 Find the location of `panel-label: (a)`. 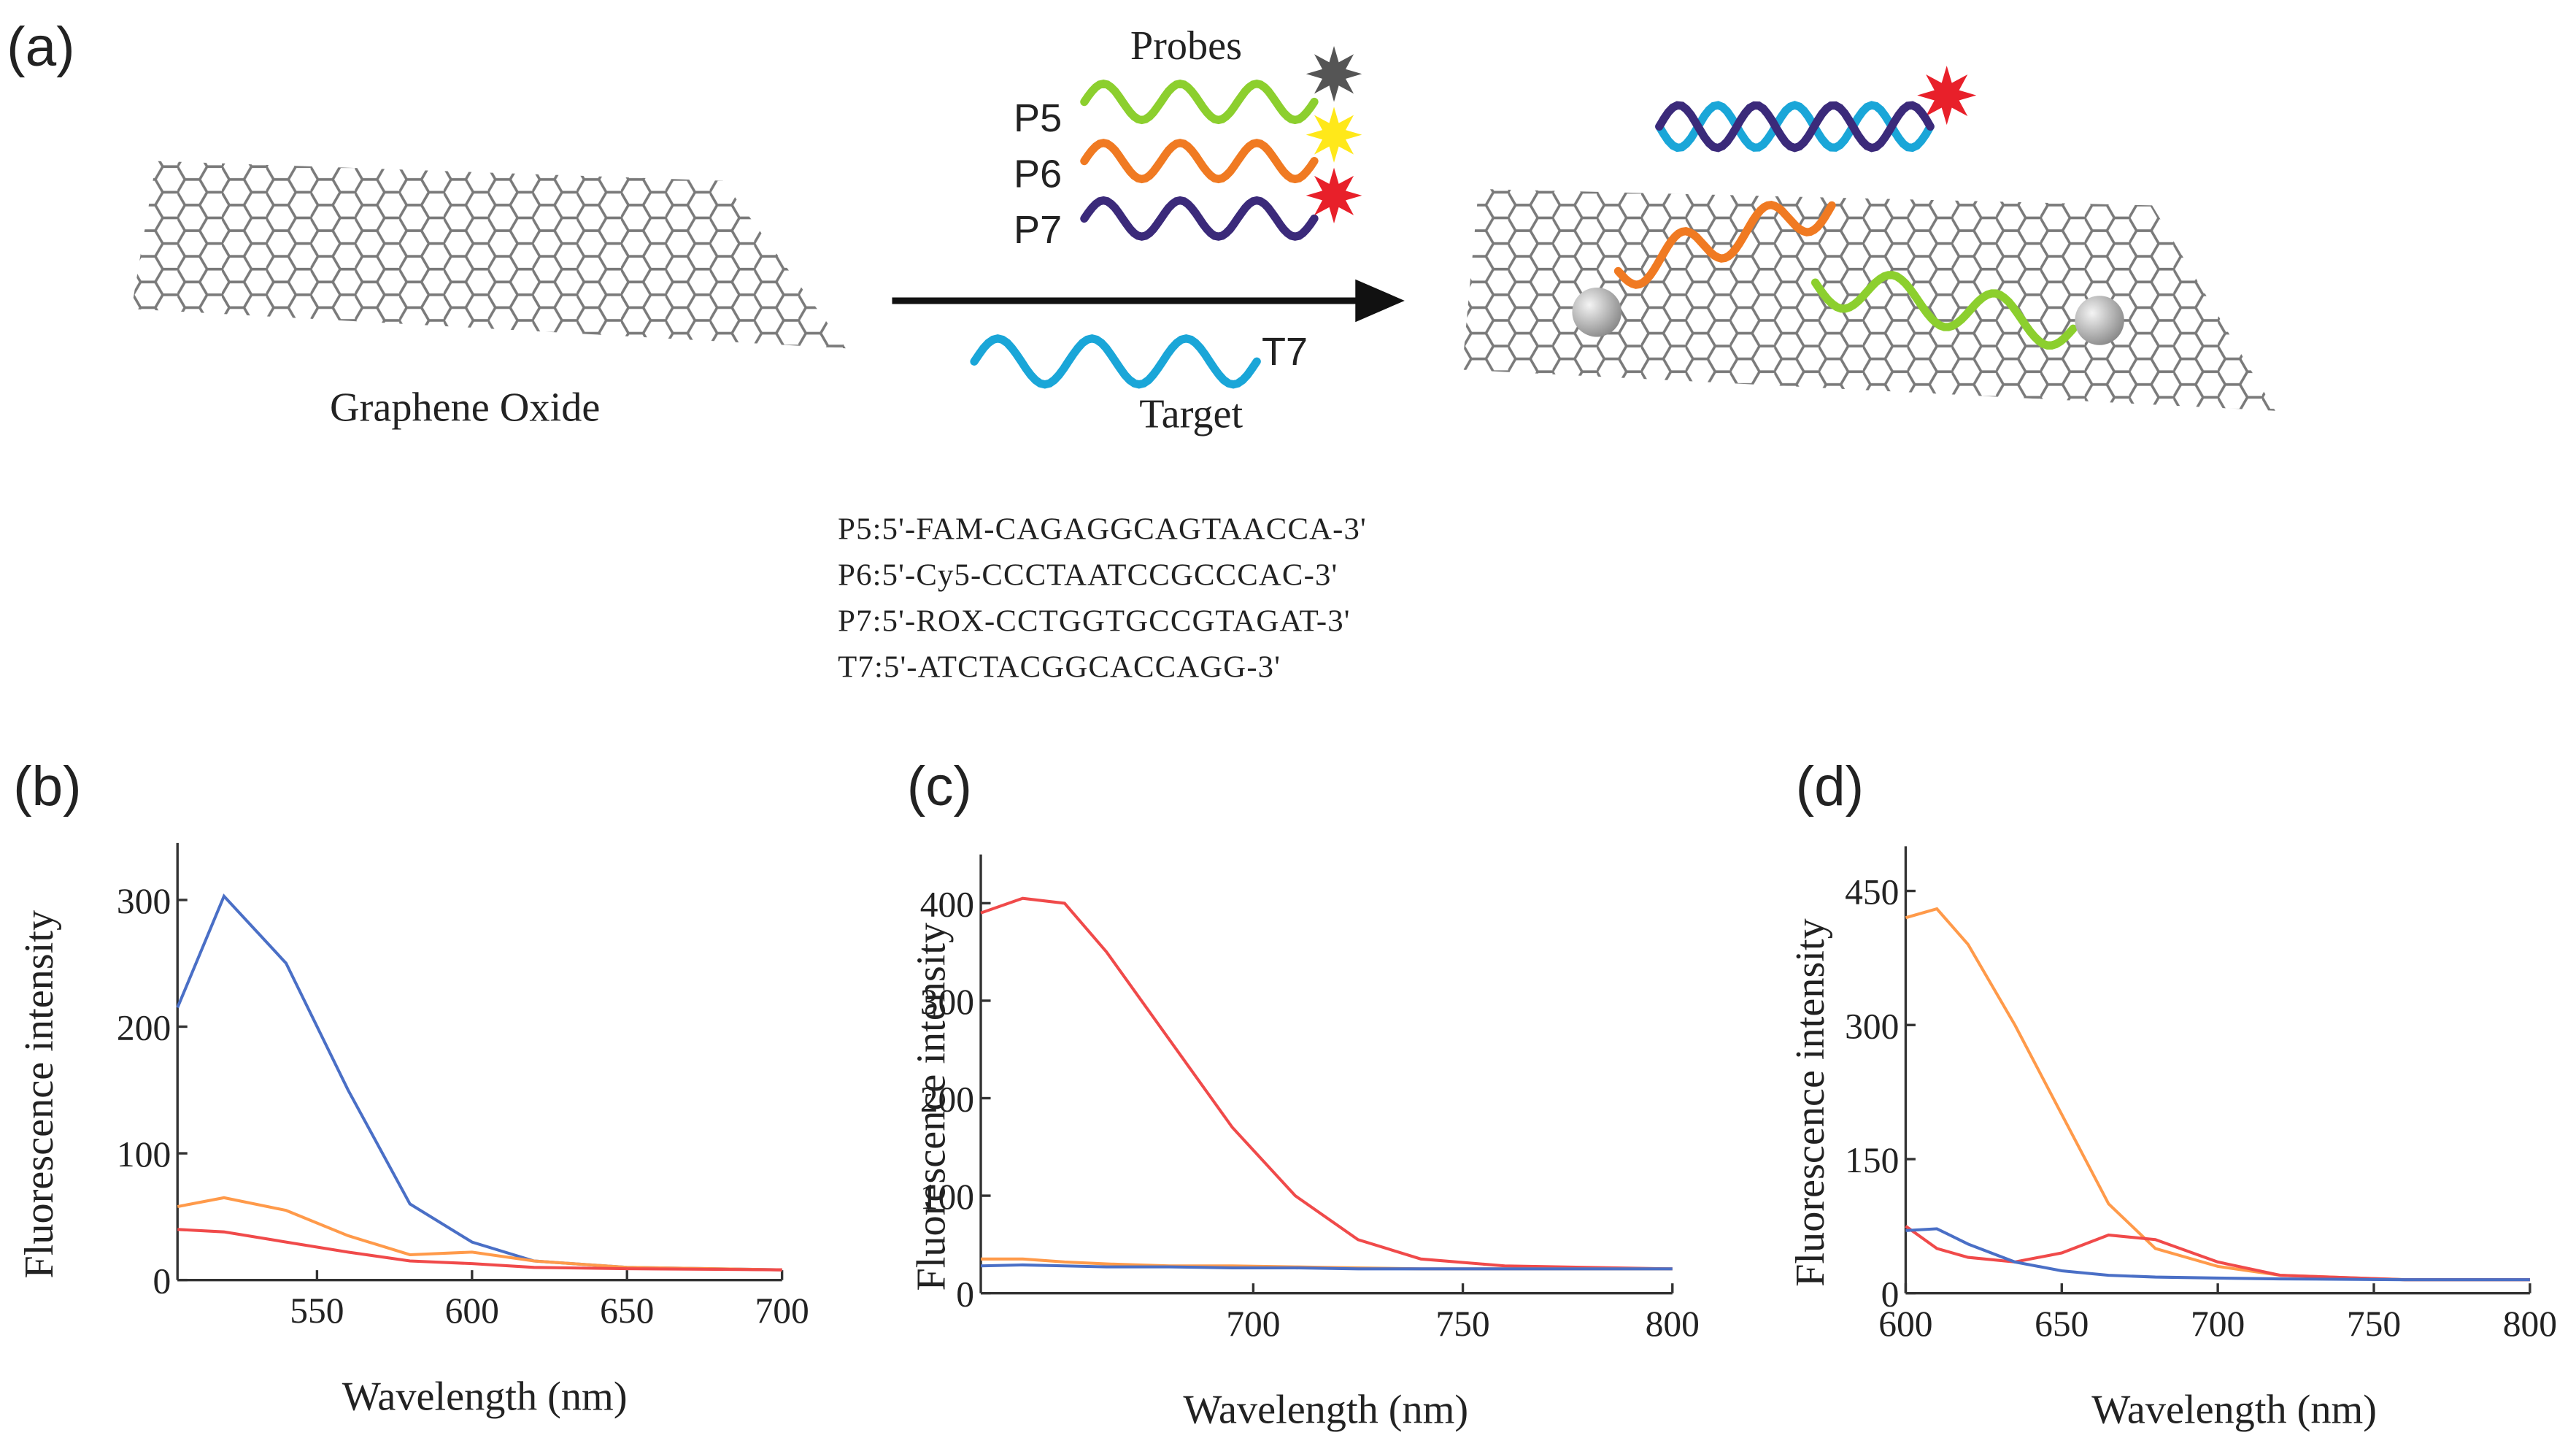

panel-label: (a) is located at coordinates (41, 47).